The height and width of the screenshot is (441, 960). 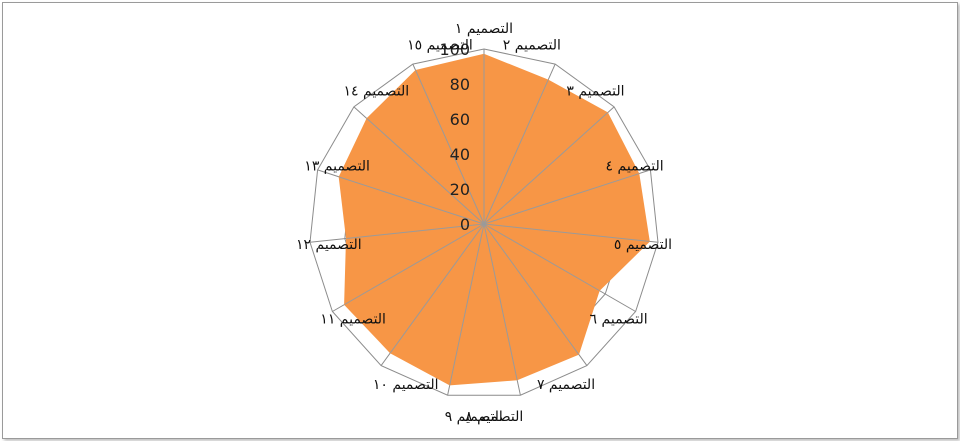 What do you see at coordinates (532, 45) in the screenshot?
I see `category-label-2: التصميم ٢` at bounding box center [532, 45].